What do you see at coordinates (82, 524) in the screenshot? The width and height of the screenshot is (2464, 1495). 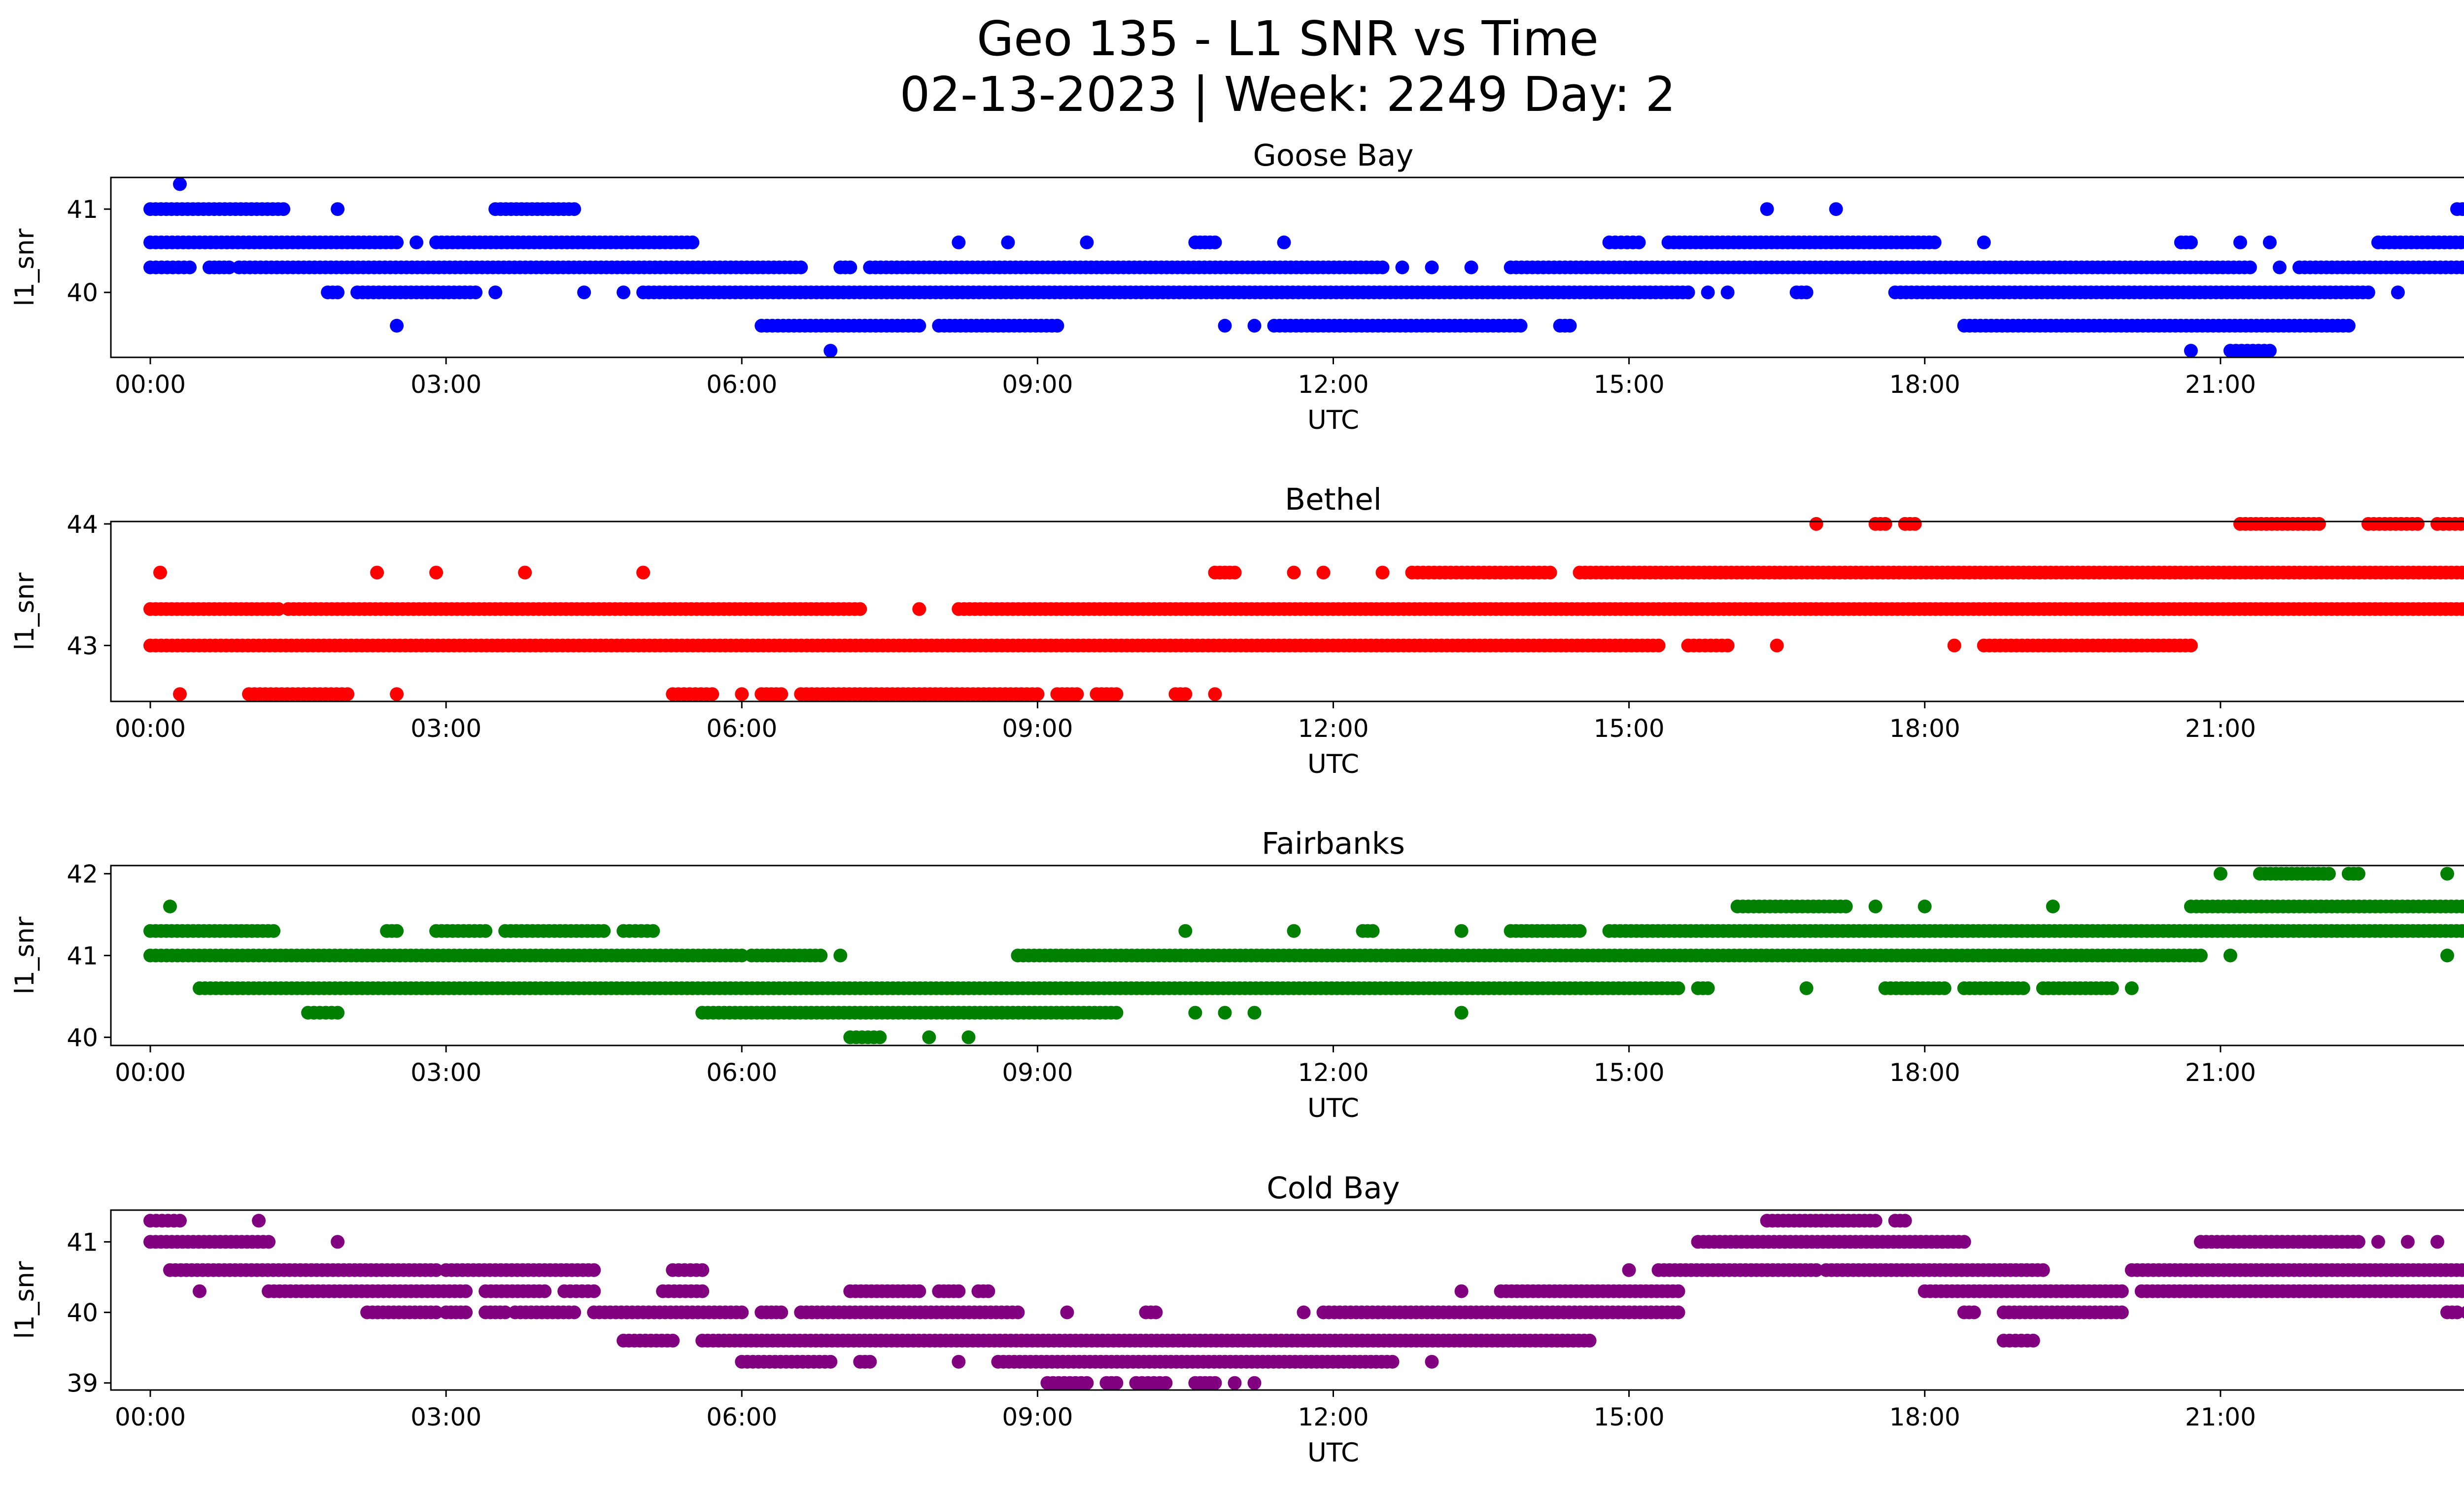 I see `y-tick-label: 44` at bounding box center [82, 524].